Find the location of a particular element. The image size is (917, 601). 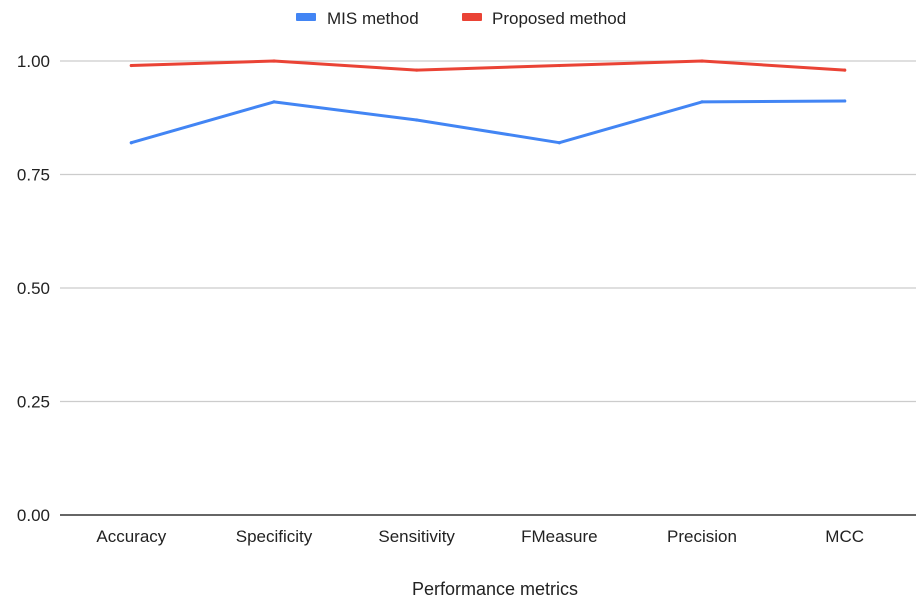

y-axis-tick-labels: 0.00 0.25 0.50 0.75 1.00 is located at coordinates (33, 288).